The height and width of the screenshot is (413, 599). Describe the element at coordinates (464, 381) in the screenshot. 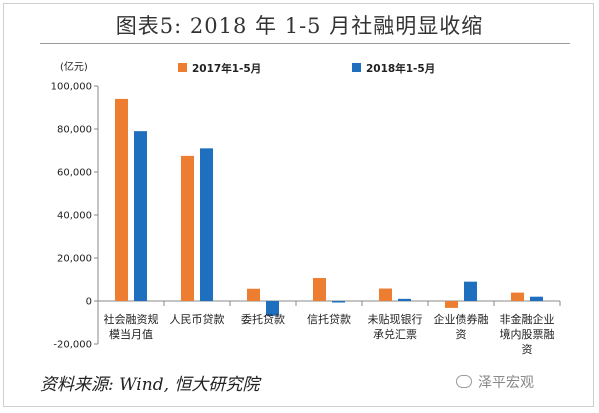

I see `wechat-icon` at that location.